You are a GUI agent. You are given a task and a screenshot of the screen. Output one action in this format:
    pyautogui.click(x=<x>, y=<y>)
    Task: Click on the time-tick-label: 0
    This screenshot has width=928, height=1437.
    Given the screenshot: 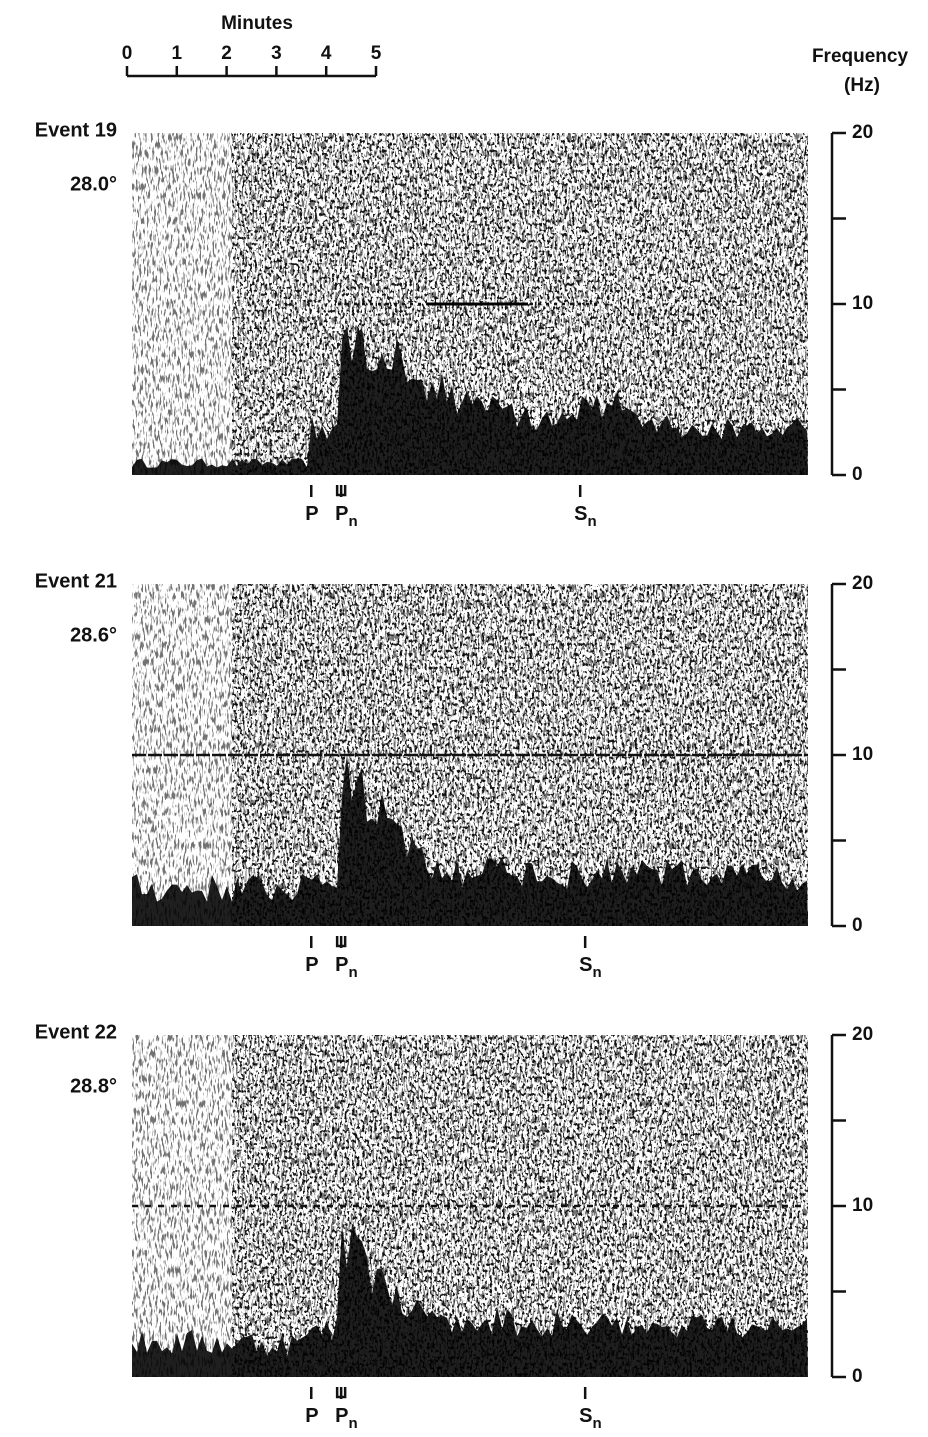 What is the action you would take?
    pyautogui.click(x=127, y=53)
    